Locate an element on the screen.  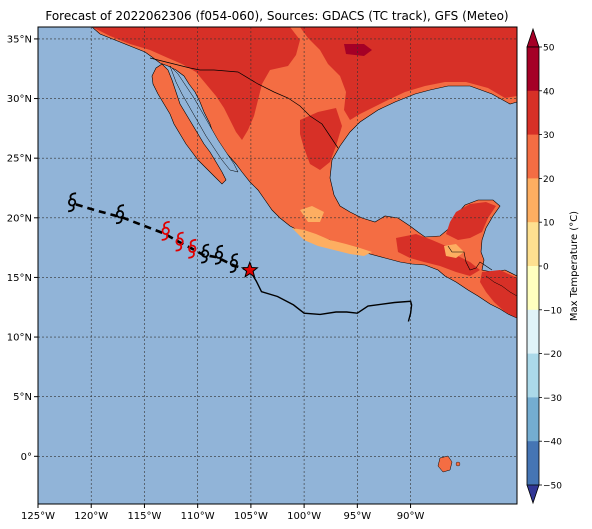
colorbar-extend-bottom is located at coordinates (533, 494).